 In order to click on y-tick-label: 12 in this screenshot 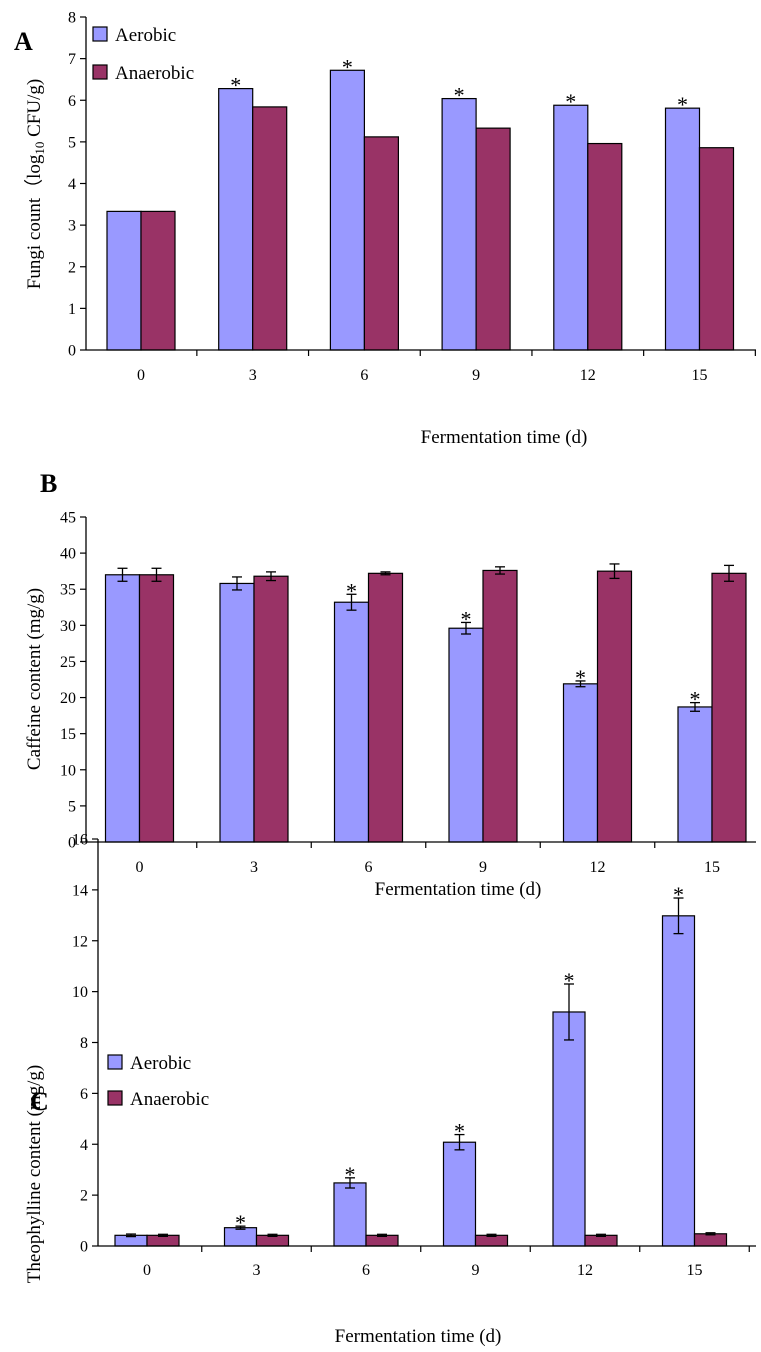, I will do `click(80, 941)`.